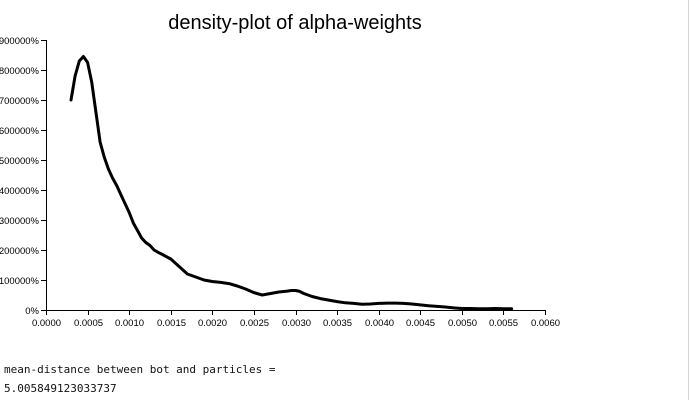 This screenshot has width=690, height=400. Describe the element at coordinates (20, 251) in the screenshot. I see `y-tick-label: 200000%` at that location.